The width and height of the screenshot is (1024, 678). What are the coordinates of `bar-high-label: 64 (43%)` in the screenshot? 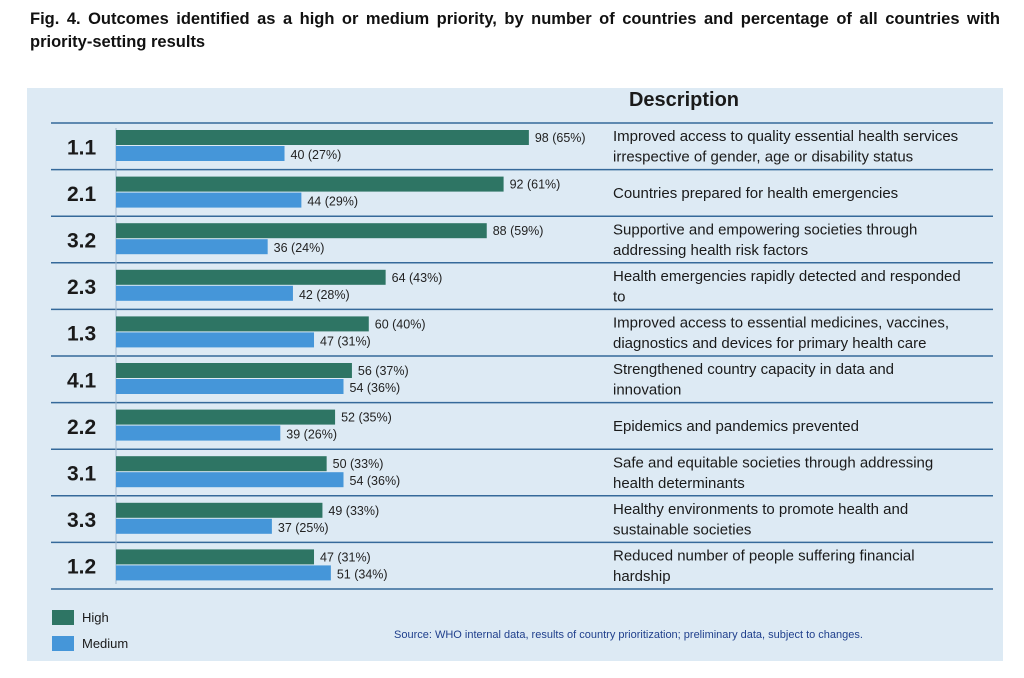 It's located at (417, 278).